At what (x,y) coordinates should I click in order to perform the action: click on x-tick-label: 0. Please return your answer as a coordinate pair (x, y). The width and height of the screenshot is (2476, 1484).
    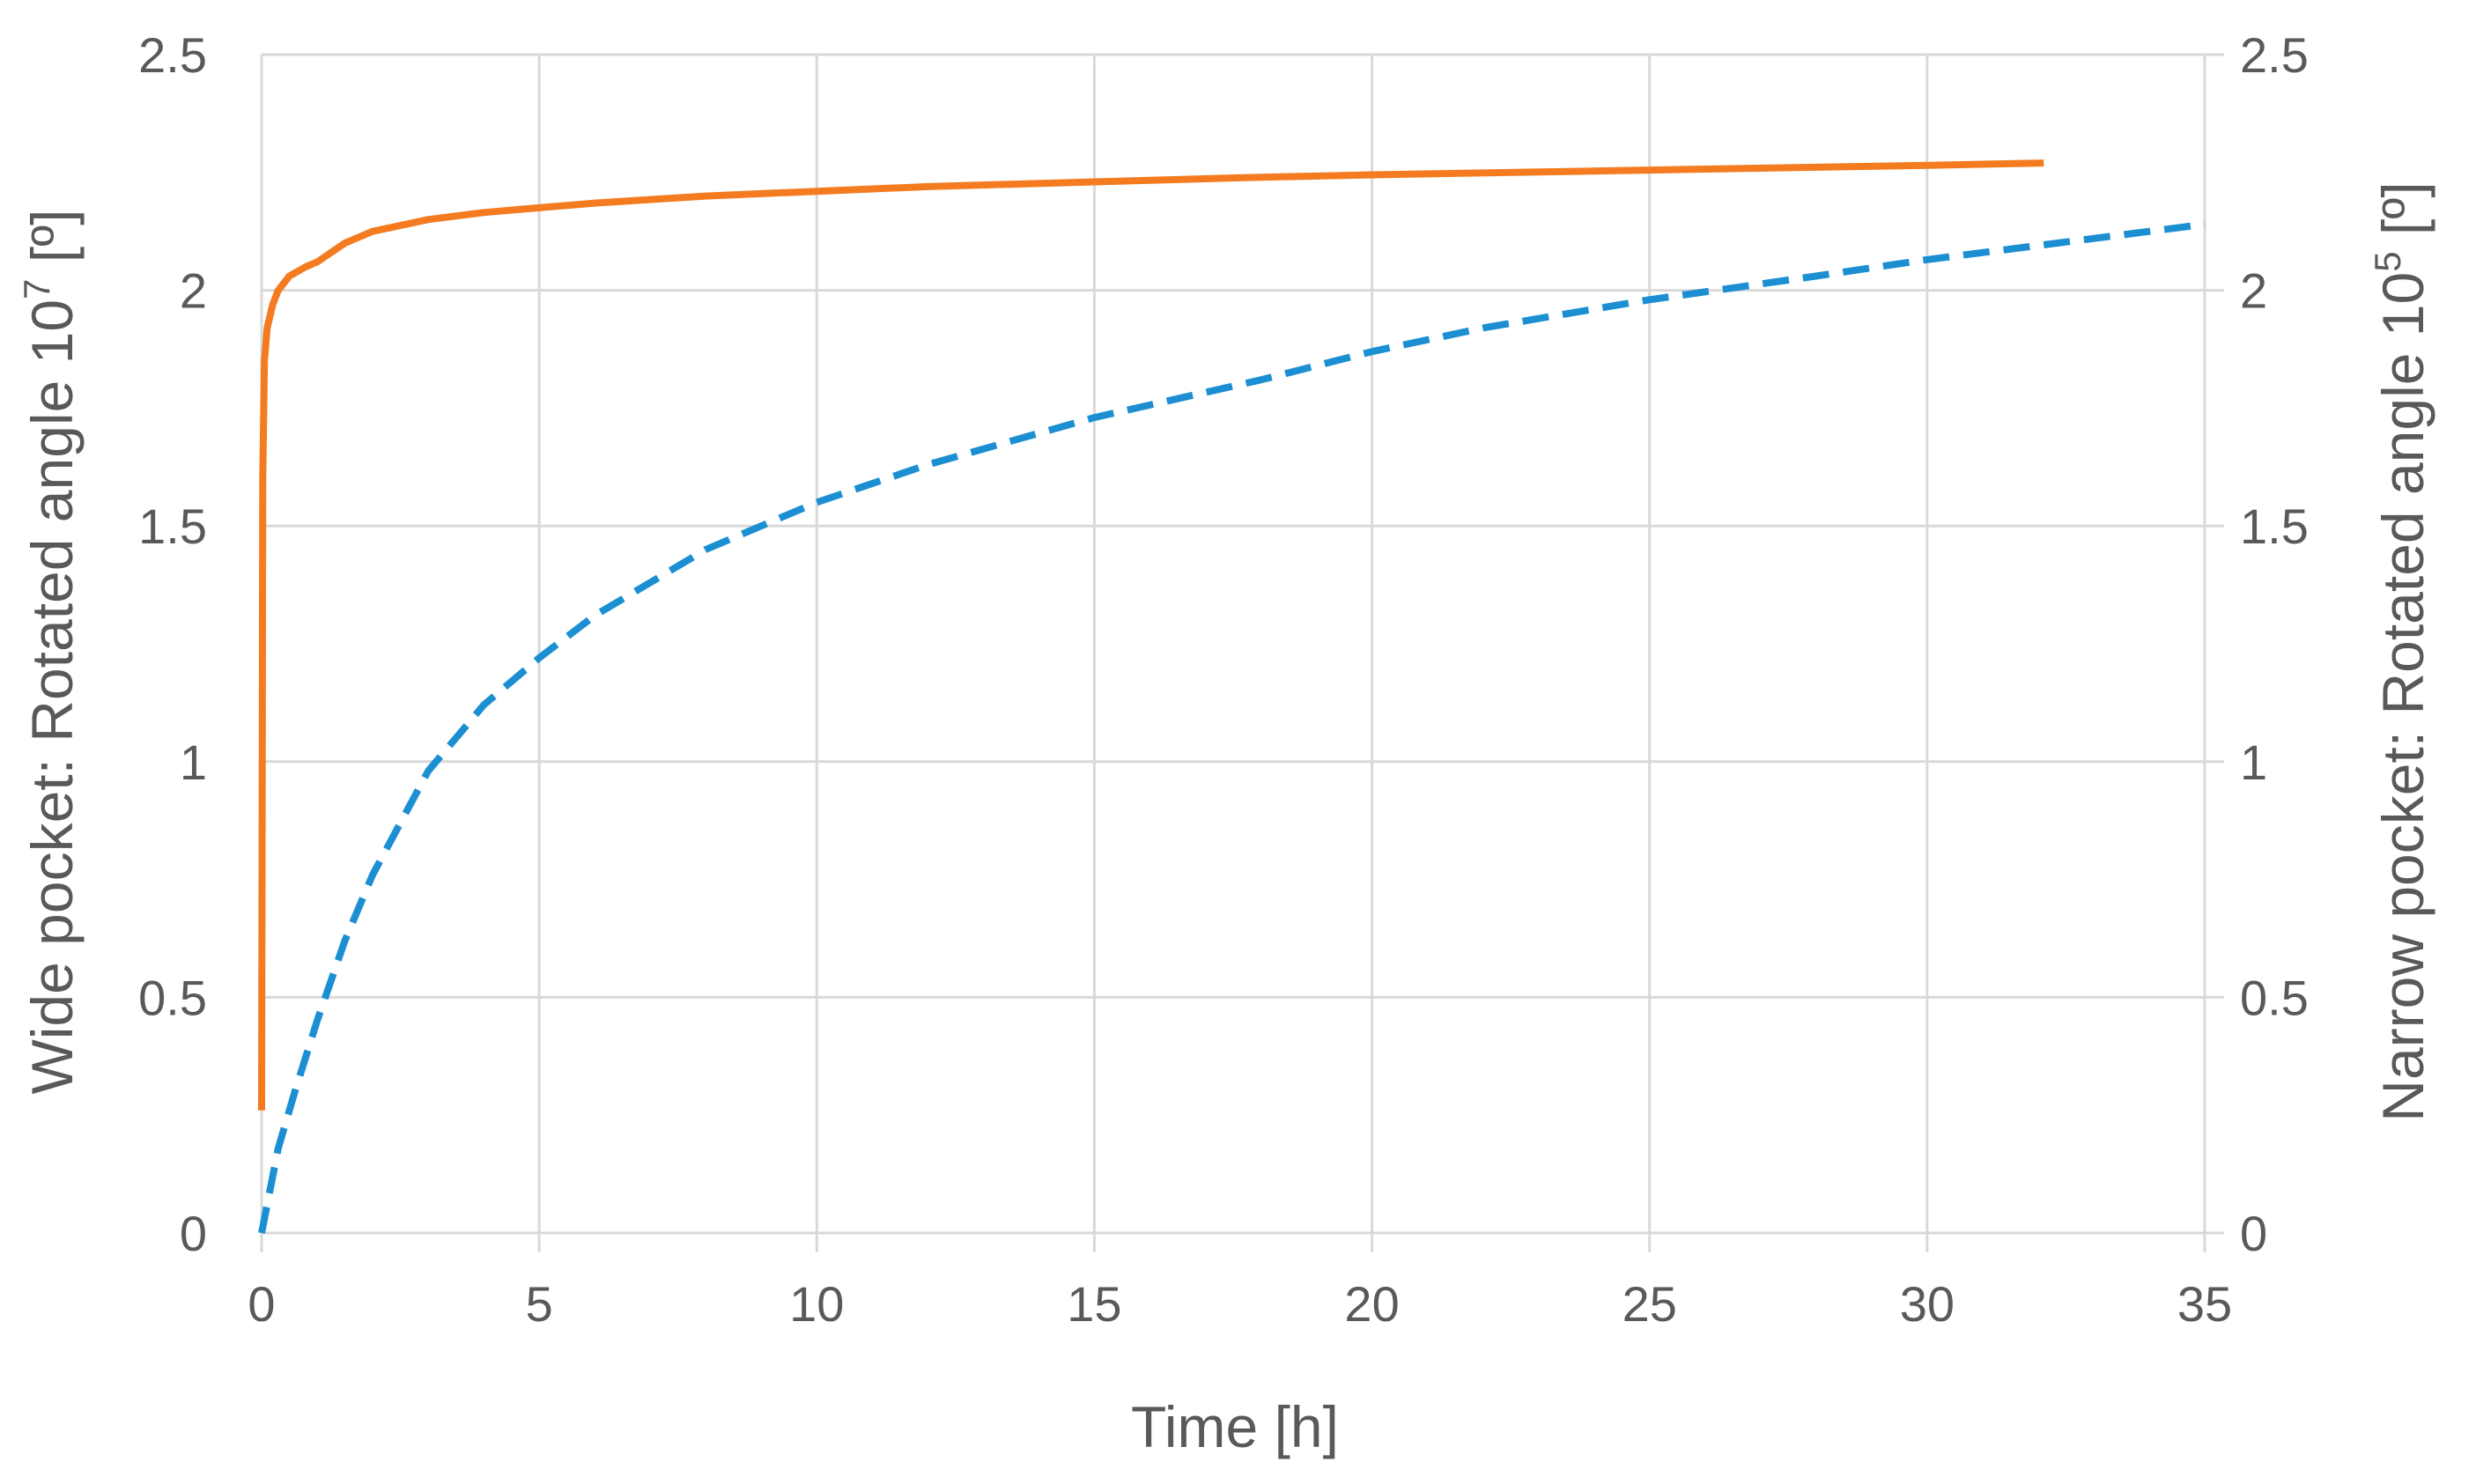
    Looking at the image, I should click on (261, 1304).